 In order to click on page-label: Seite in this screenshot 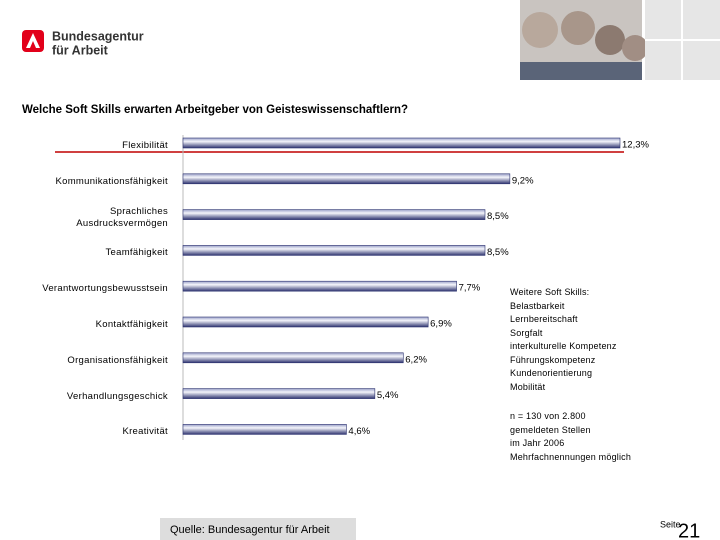, I will do `click(670, 524)`.